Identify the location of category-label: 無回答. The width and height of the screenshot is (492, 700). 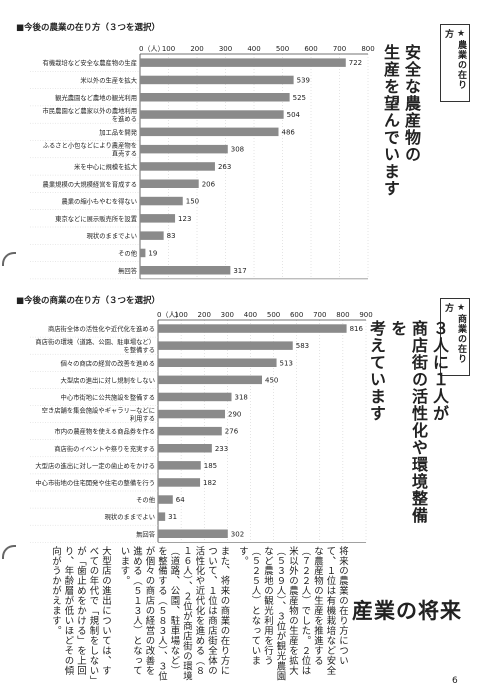
(146, 533).